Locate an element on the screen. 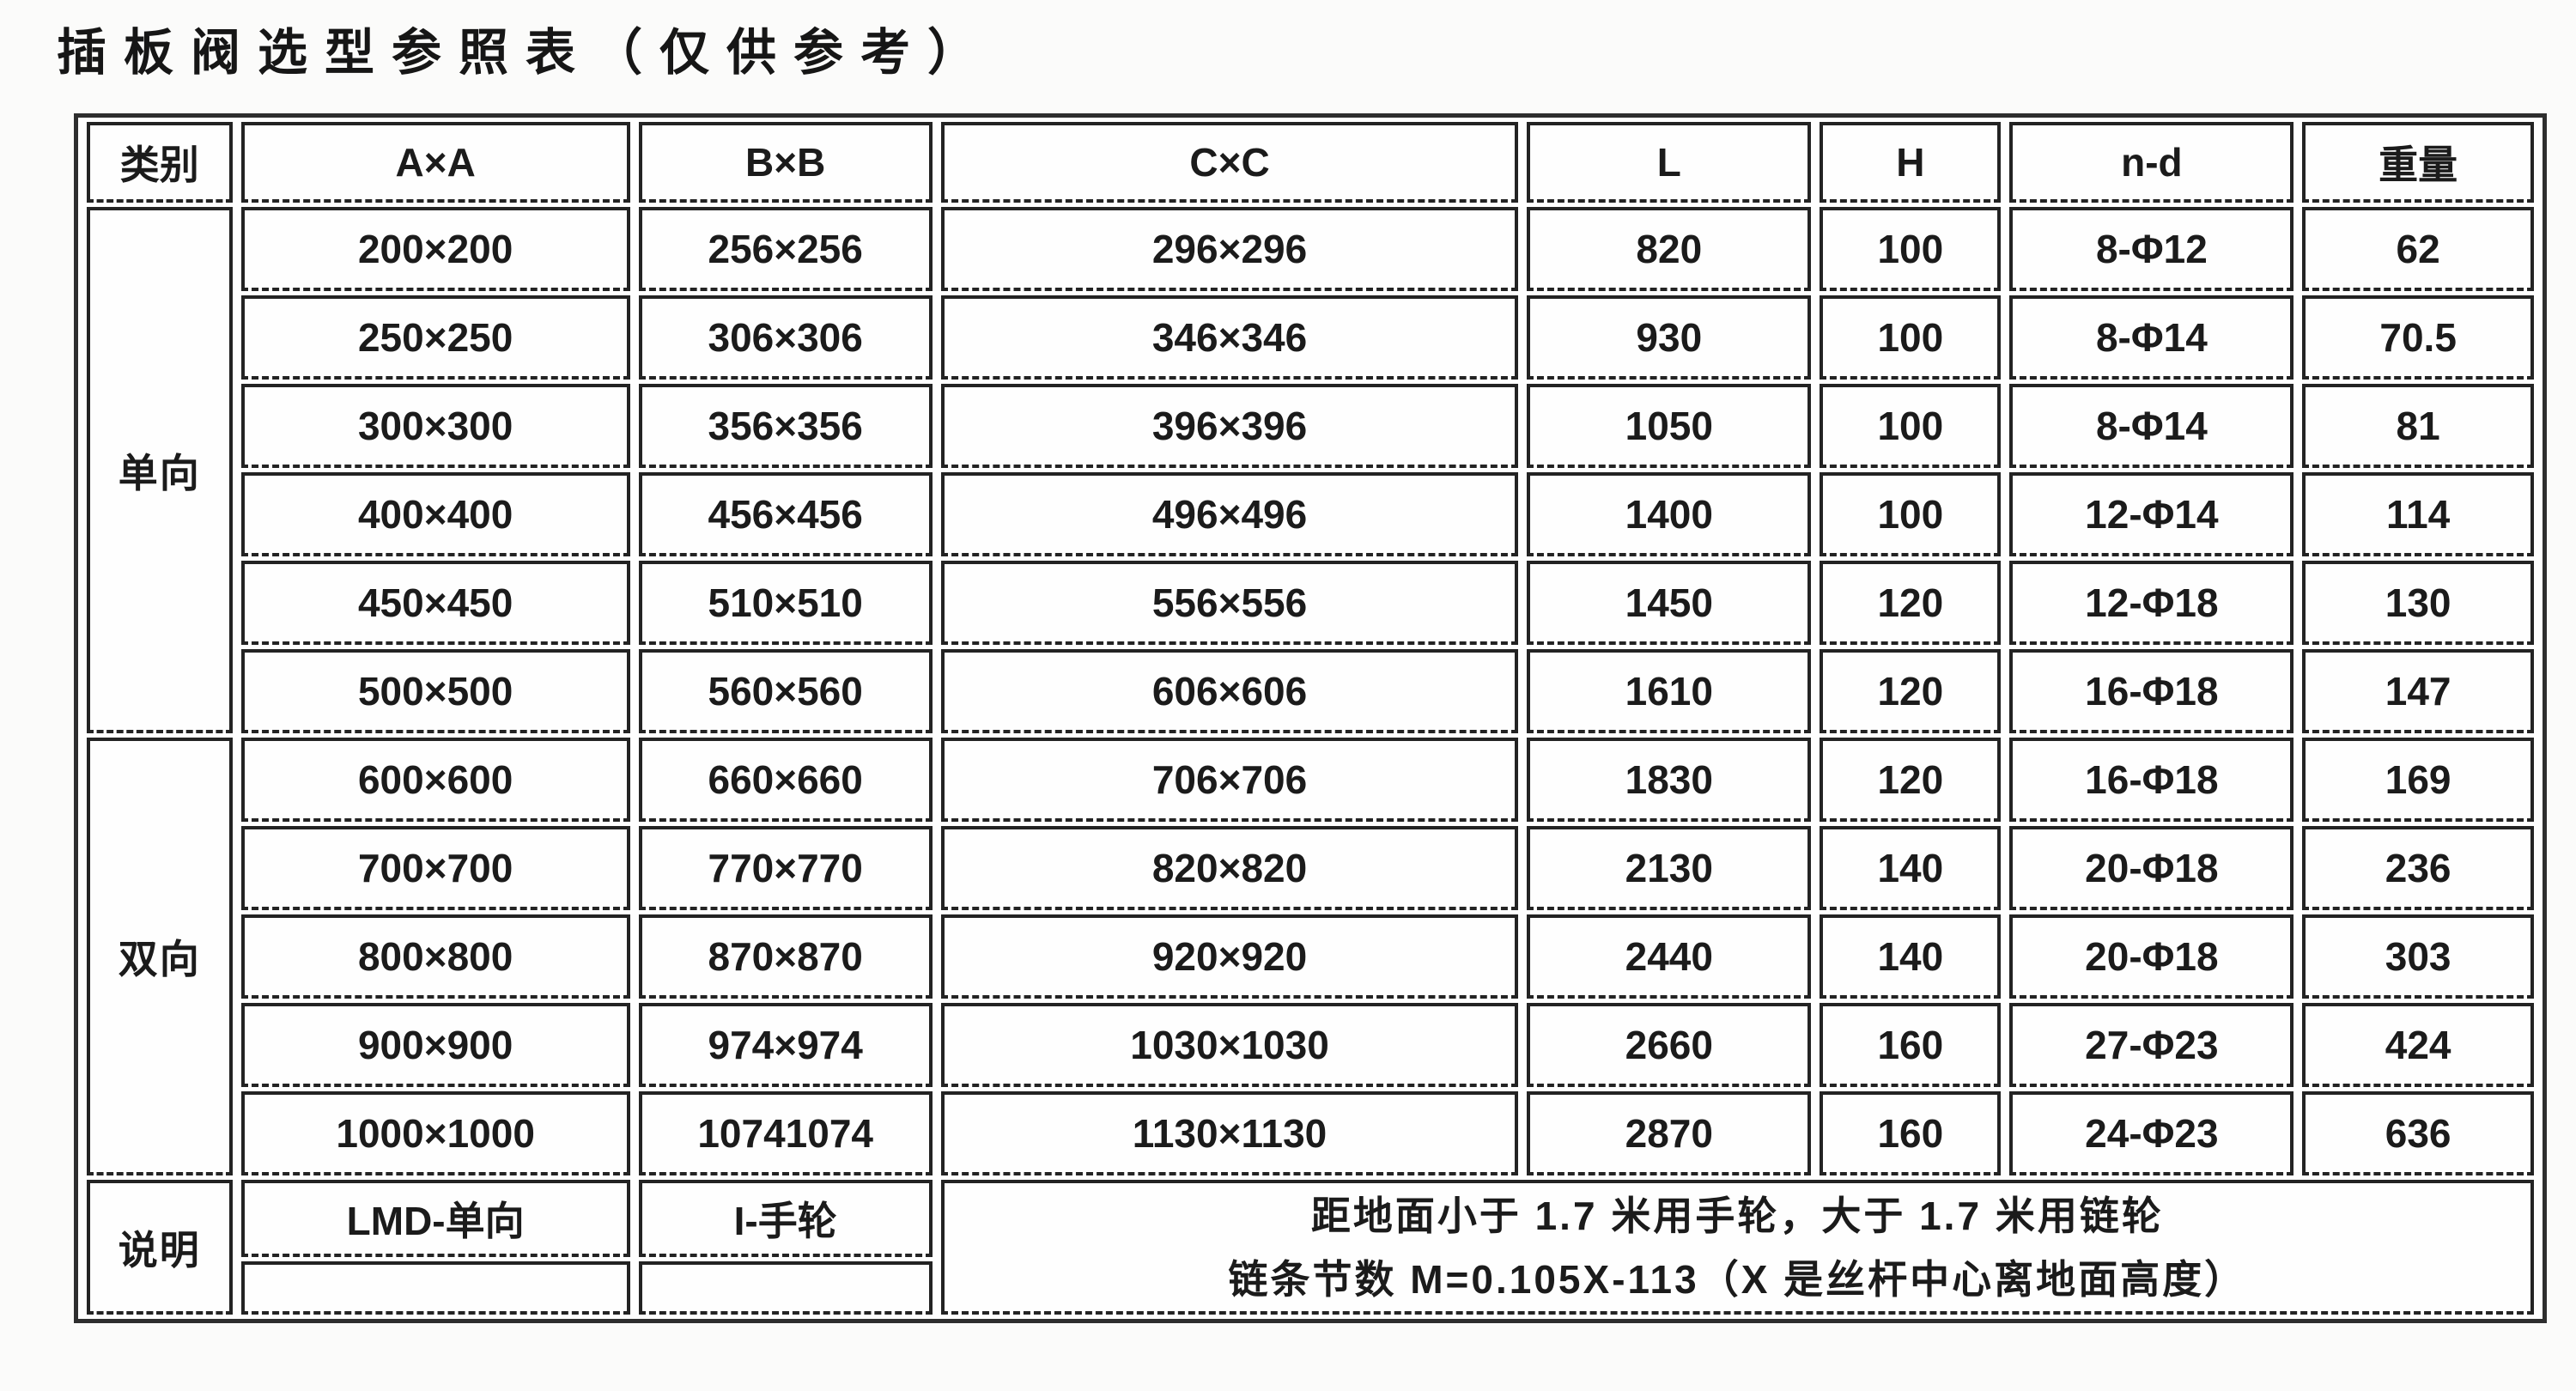 The height and width of the screenshot is (1391, 2576). data-cell: 81 is located at coordinates (2418, 426).